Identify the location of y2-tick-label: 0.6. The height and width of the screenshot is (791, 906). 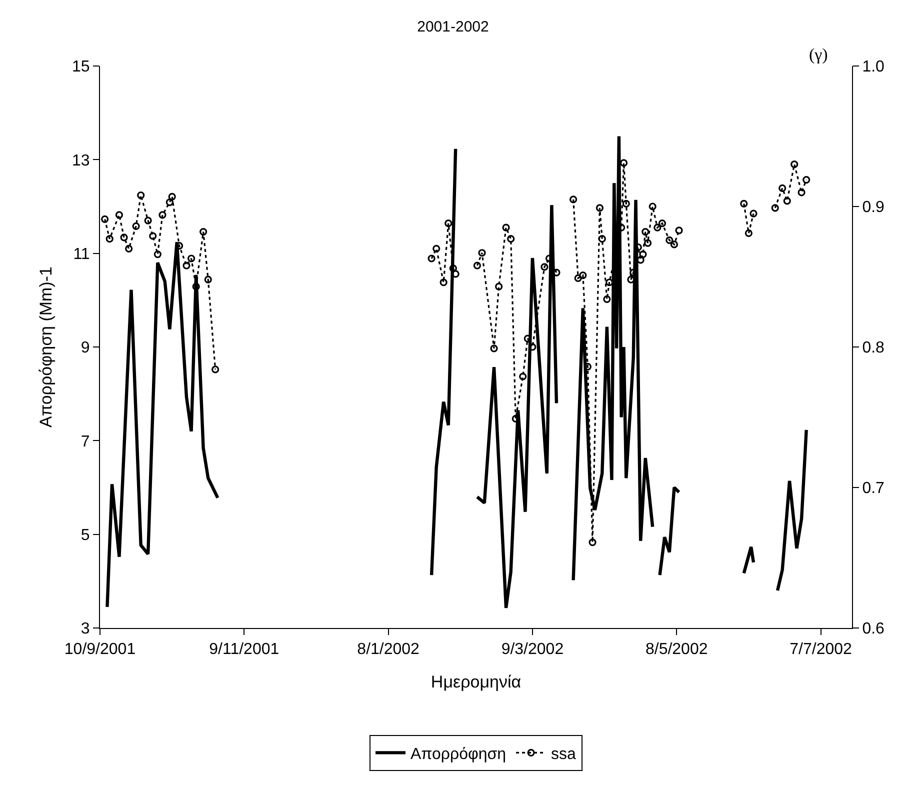
(873, 629).